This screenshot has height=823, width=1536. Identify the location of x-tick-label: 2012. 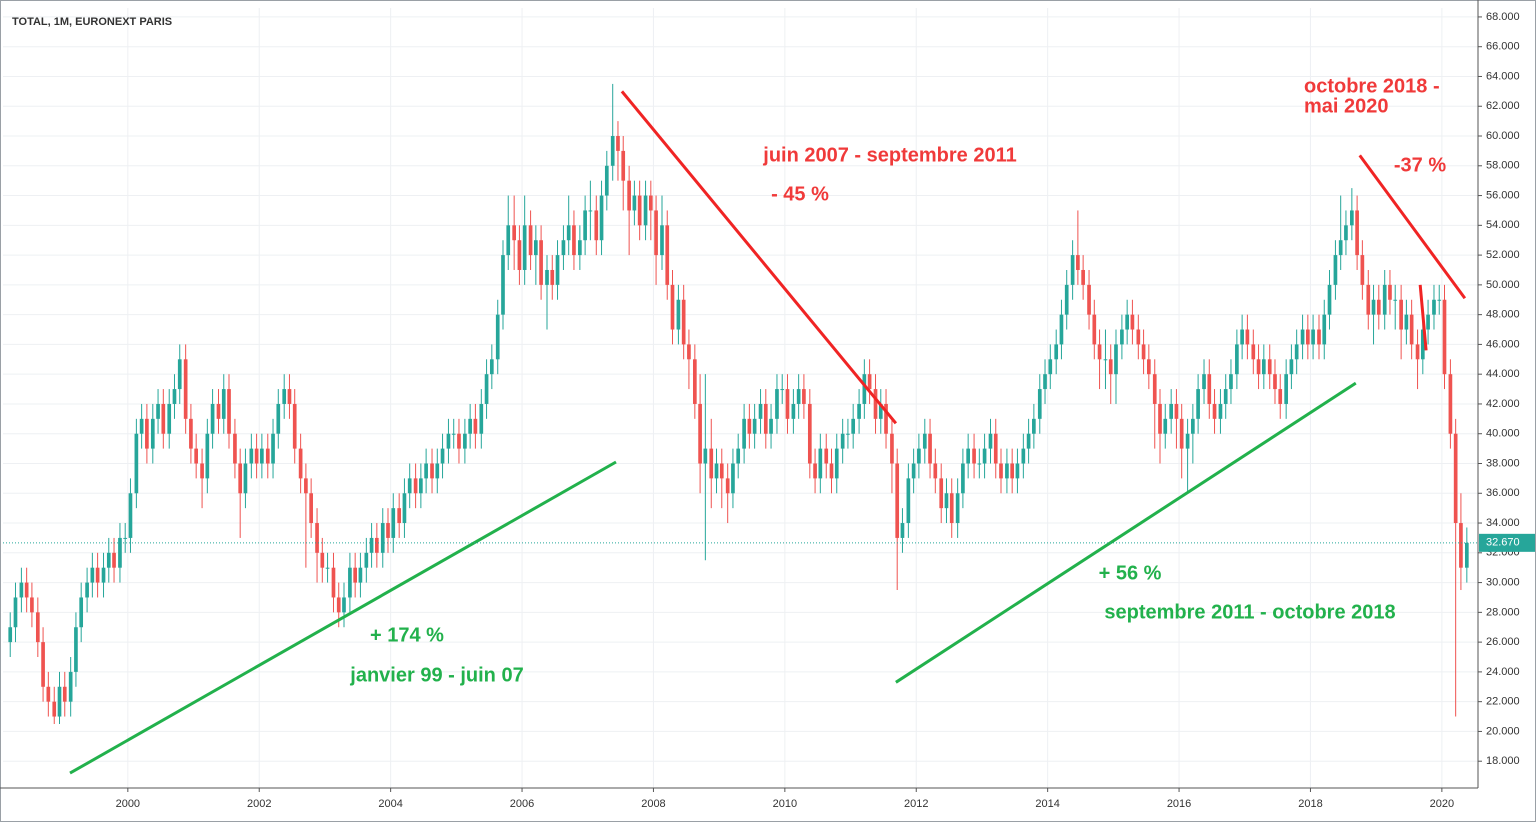
(916, 804).